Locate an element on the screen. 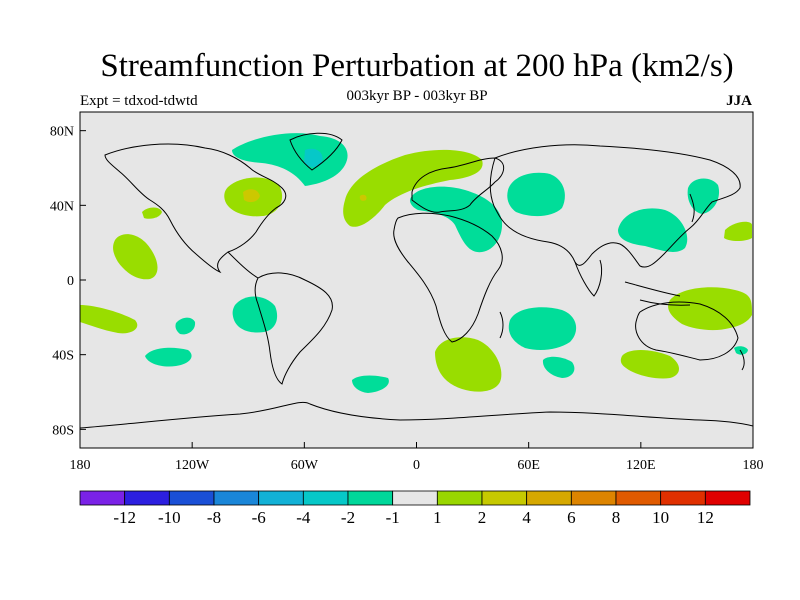  experiment-label: Expt = tdxod-tdwtd is located at coordinates (139, 101).